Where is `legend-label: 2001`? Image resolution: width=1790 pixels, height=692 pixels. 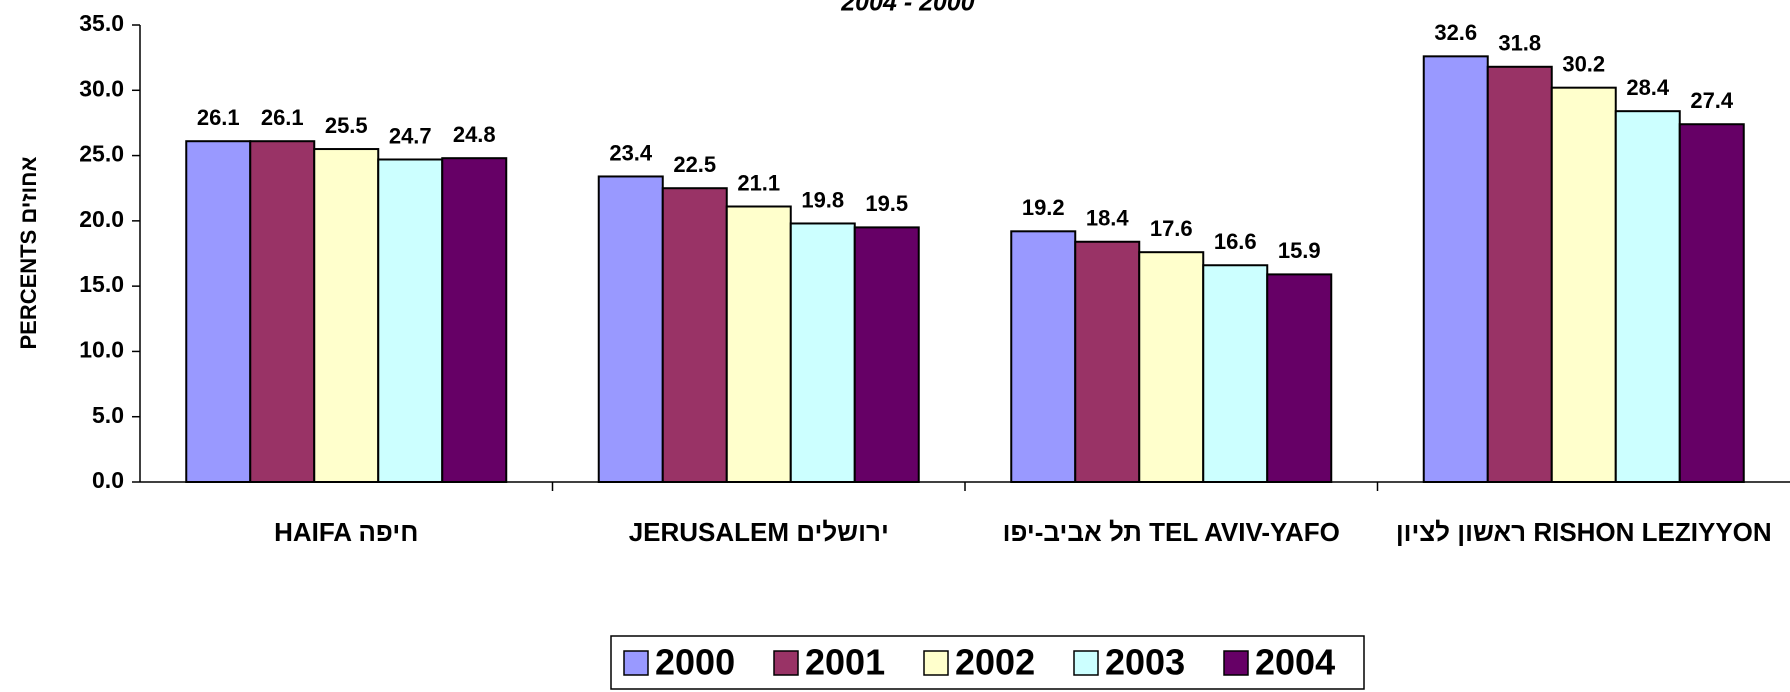 legend-label: 2001 is located at coordinates (845, 662).